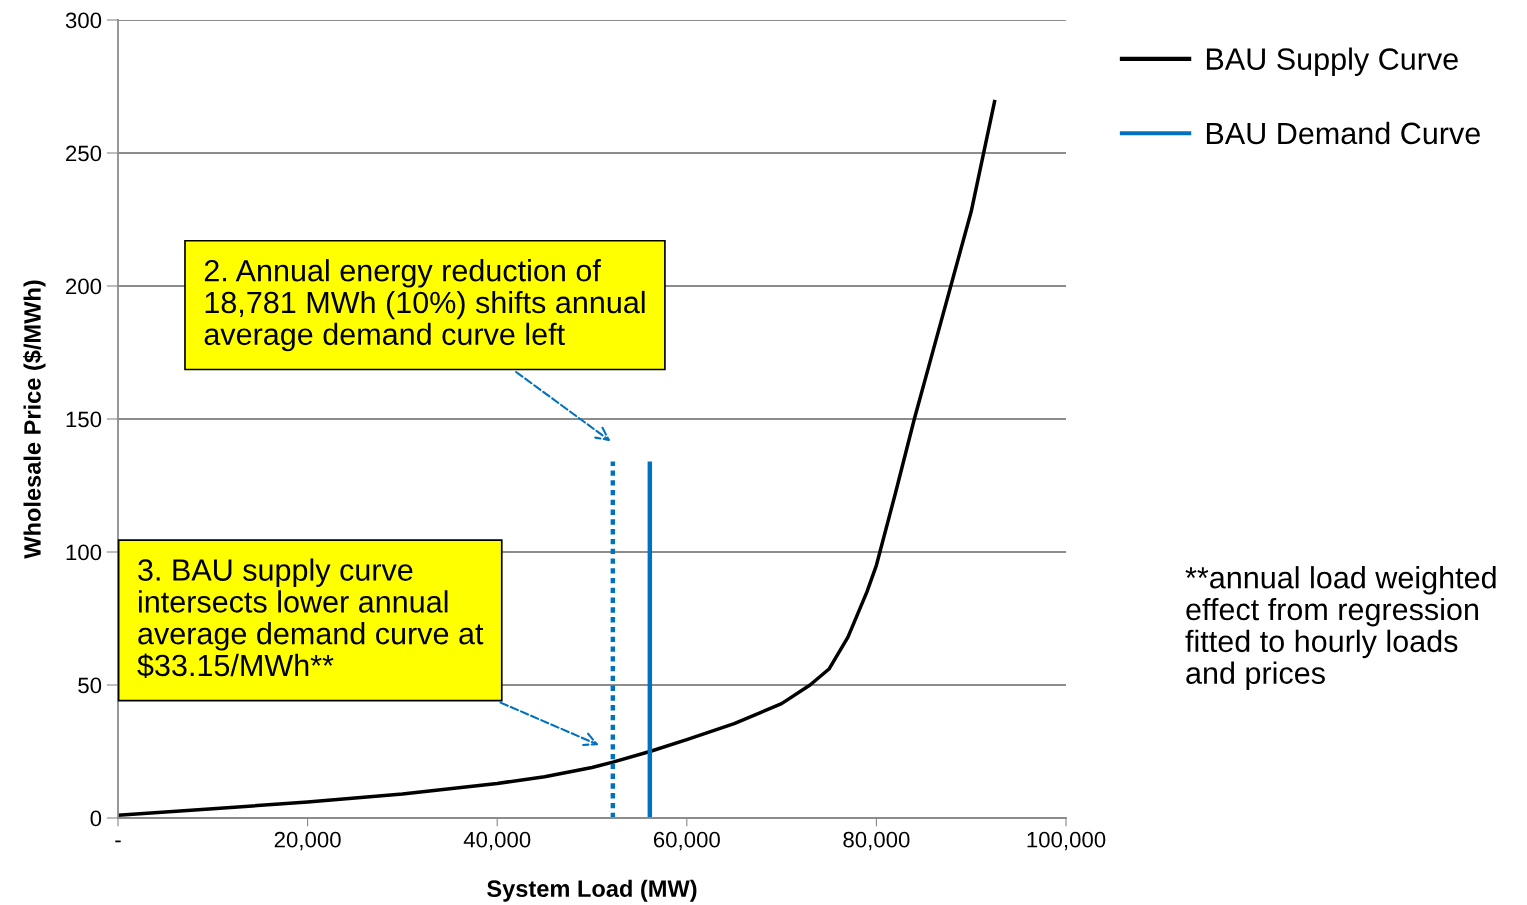 The height and width of the screenshot is (905, 1527). Describe the element at coordinates (310, 618) in the screenshot. I see `annotation: 3. BAU supply curve intersects lower annual average demand curve at $33.15/MWh**` at that location.